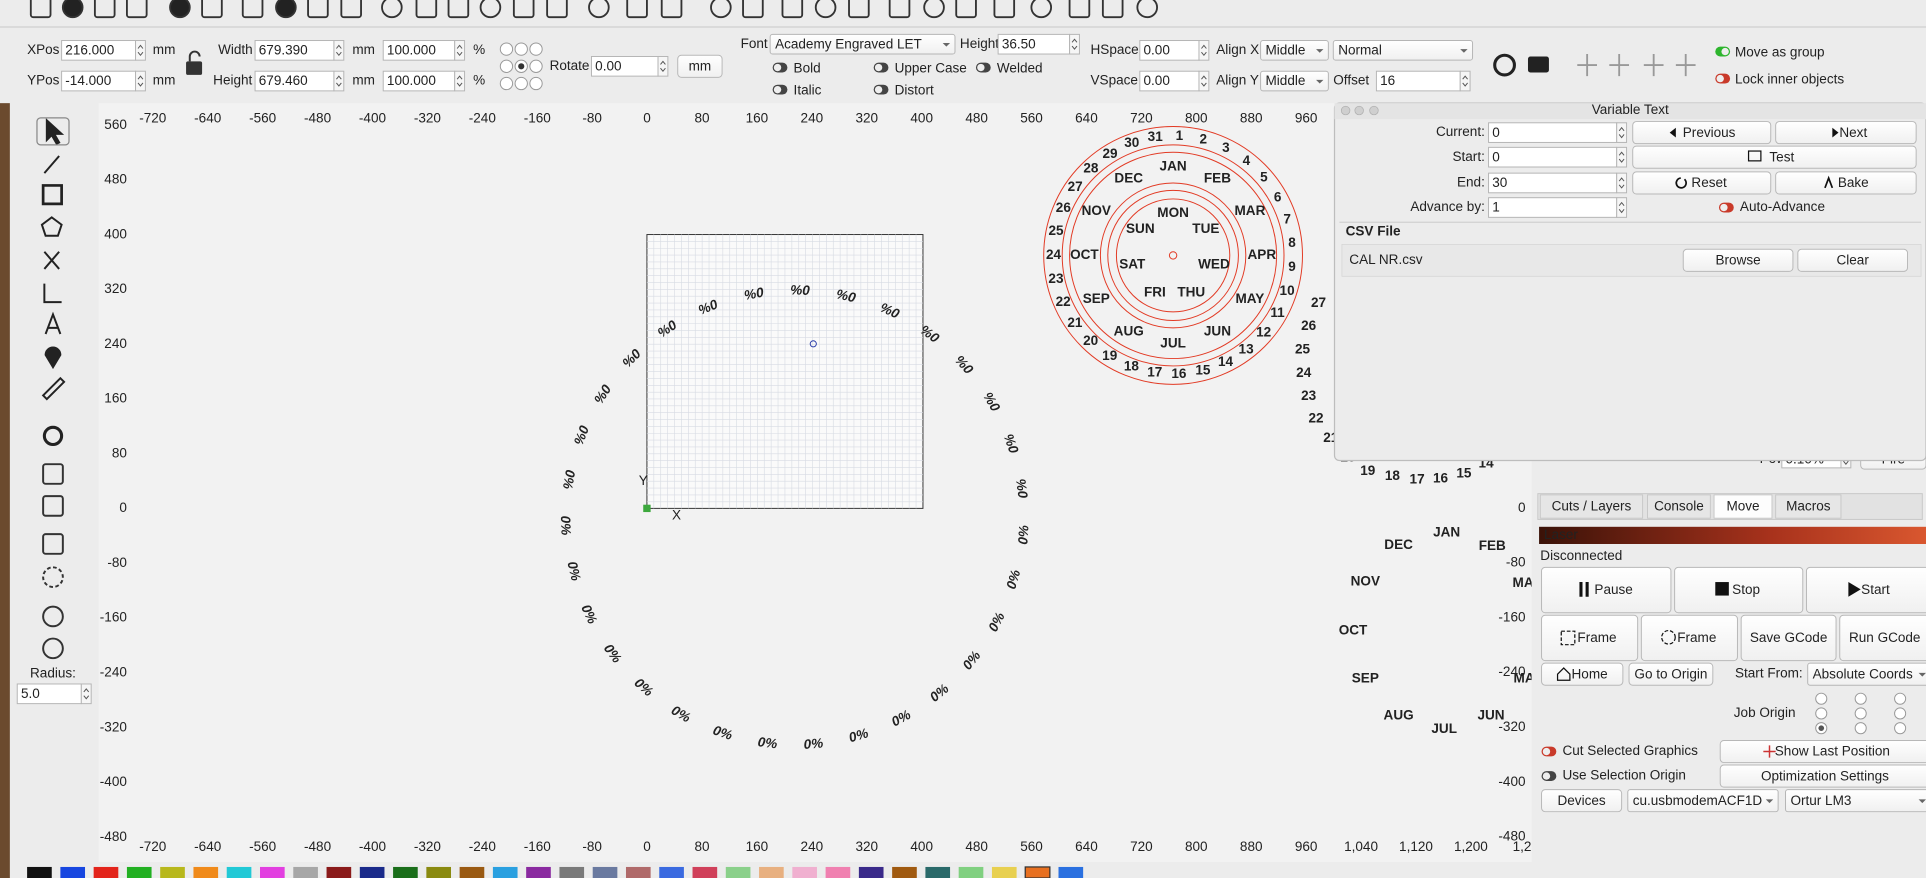 This screenshot has height=878, width=1926. I want to click on end-field-box, so click(1553, 183).